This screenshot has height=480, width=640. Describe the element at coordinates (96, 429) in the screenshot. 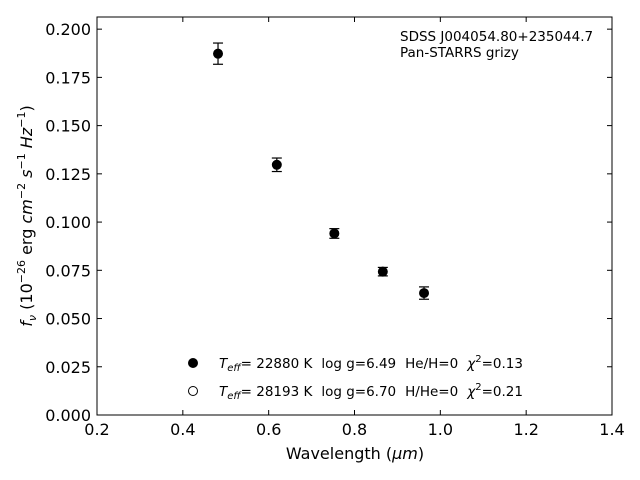

I see `x-tick-label: 0.2` at that location.